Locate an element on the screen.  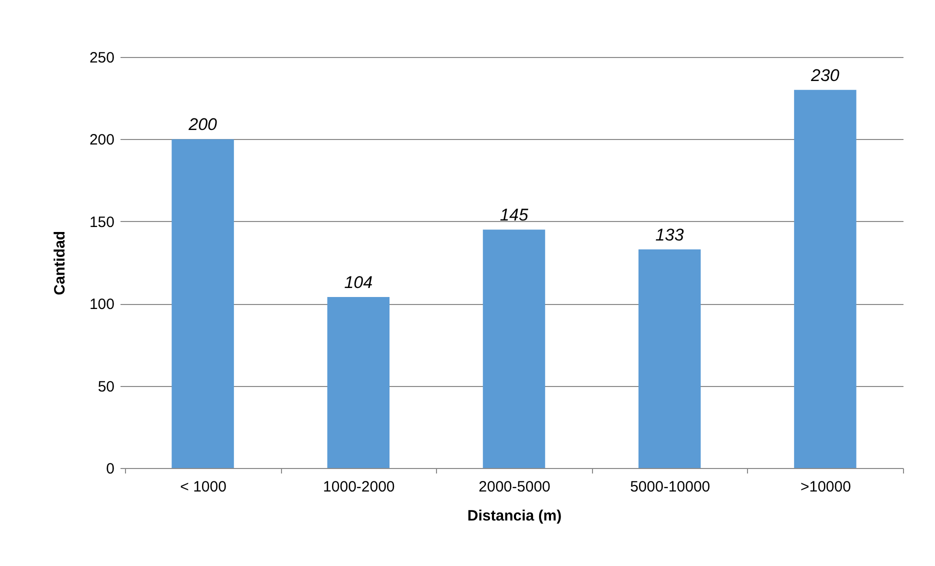
y-tick-label: 0 is located at coordinates (110, 469).